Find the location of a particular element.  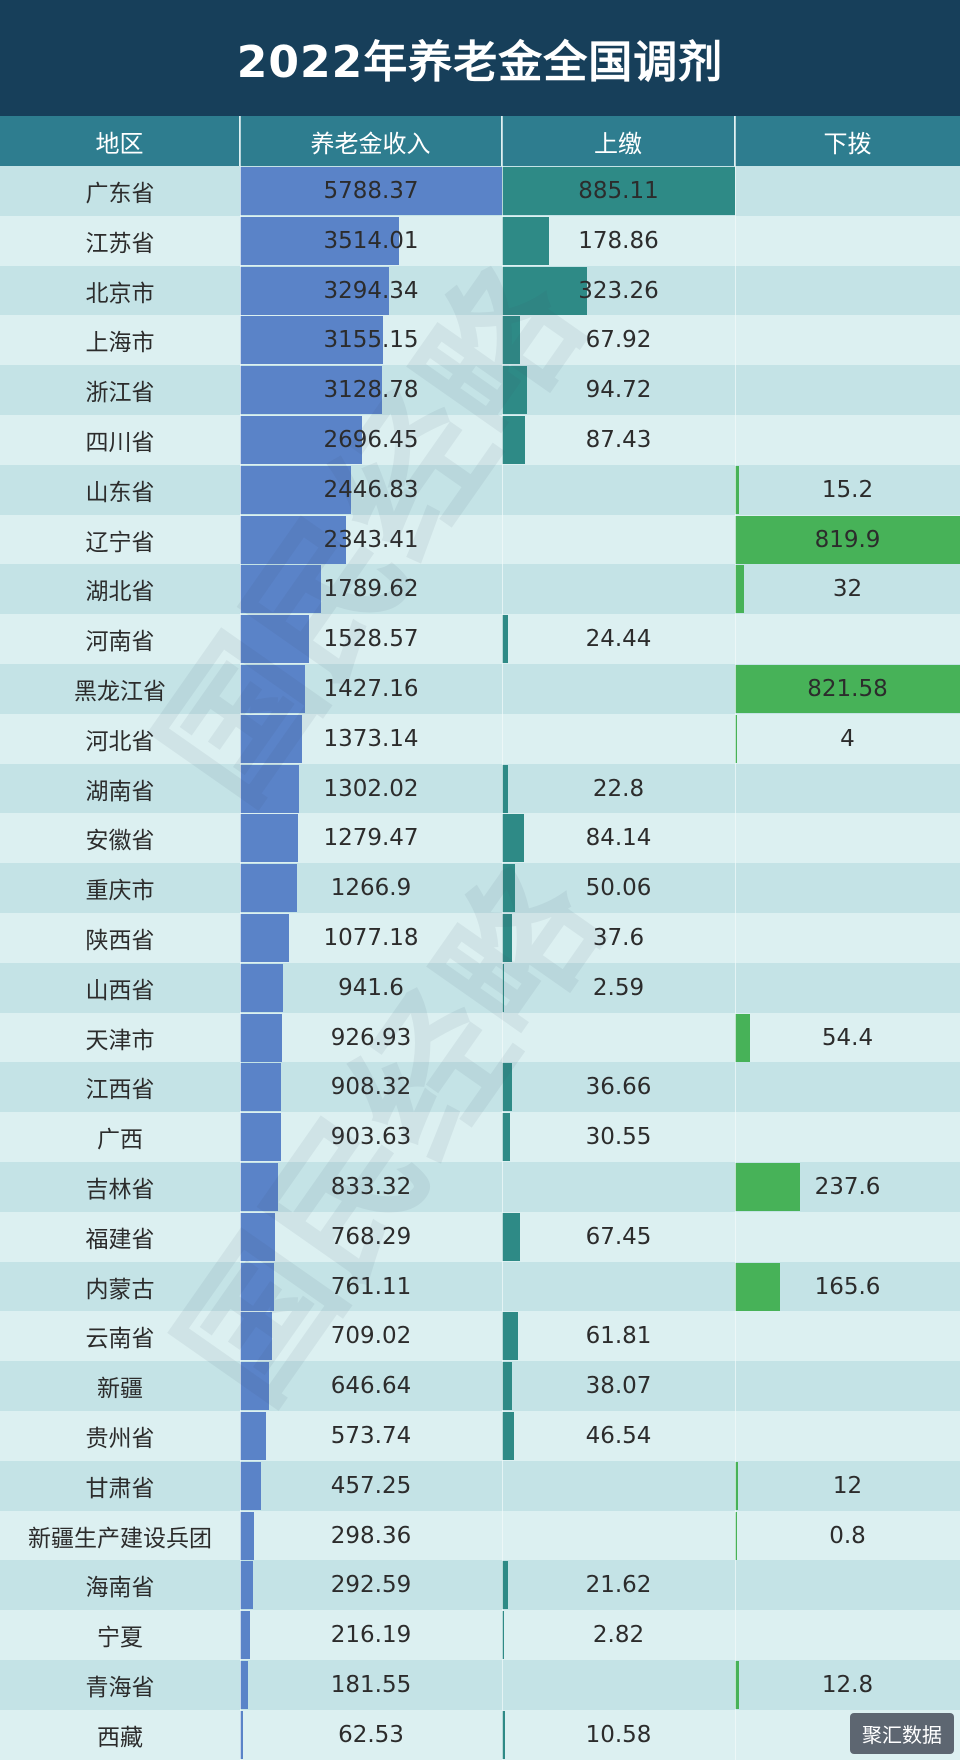

down-value: 237.6 is located at coordinates (847, 1187).